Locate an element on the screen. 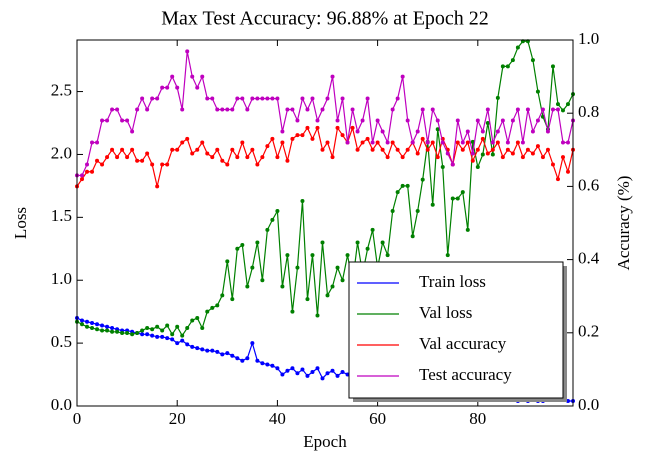  series-line is located at coordinates (325, 156).